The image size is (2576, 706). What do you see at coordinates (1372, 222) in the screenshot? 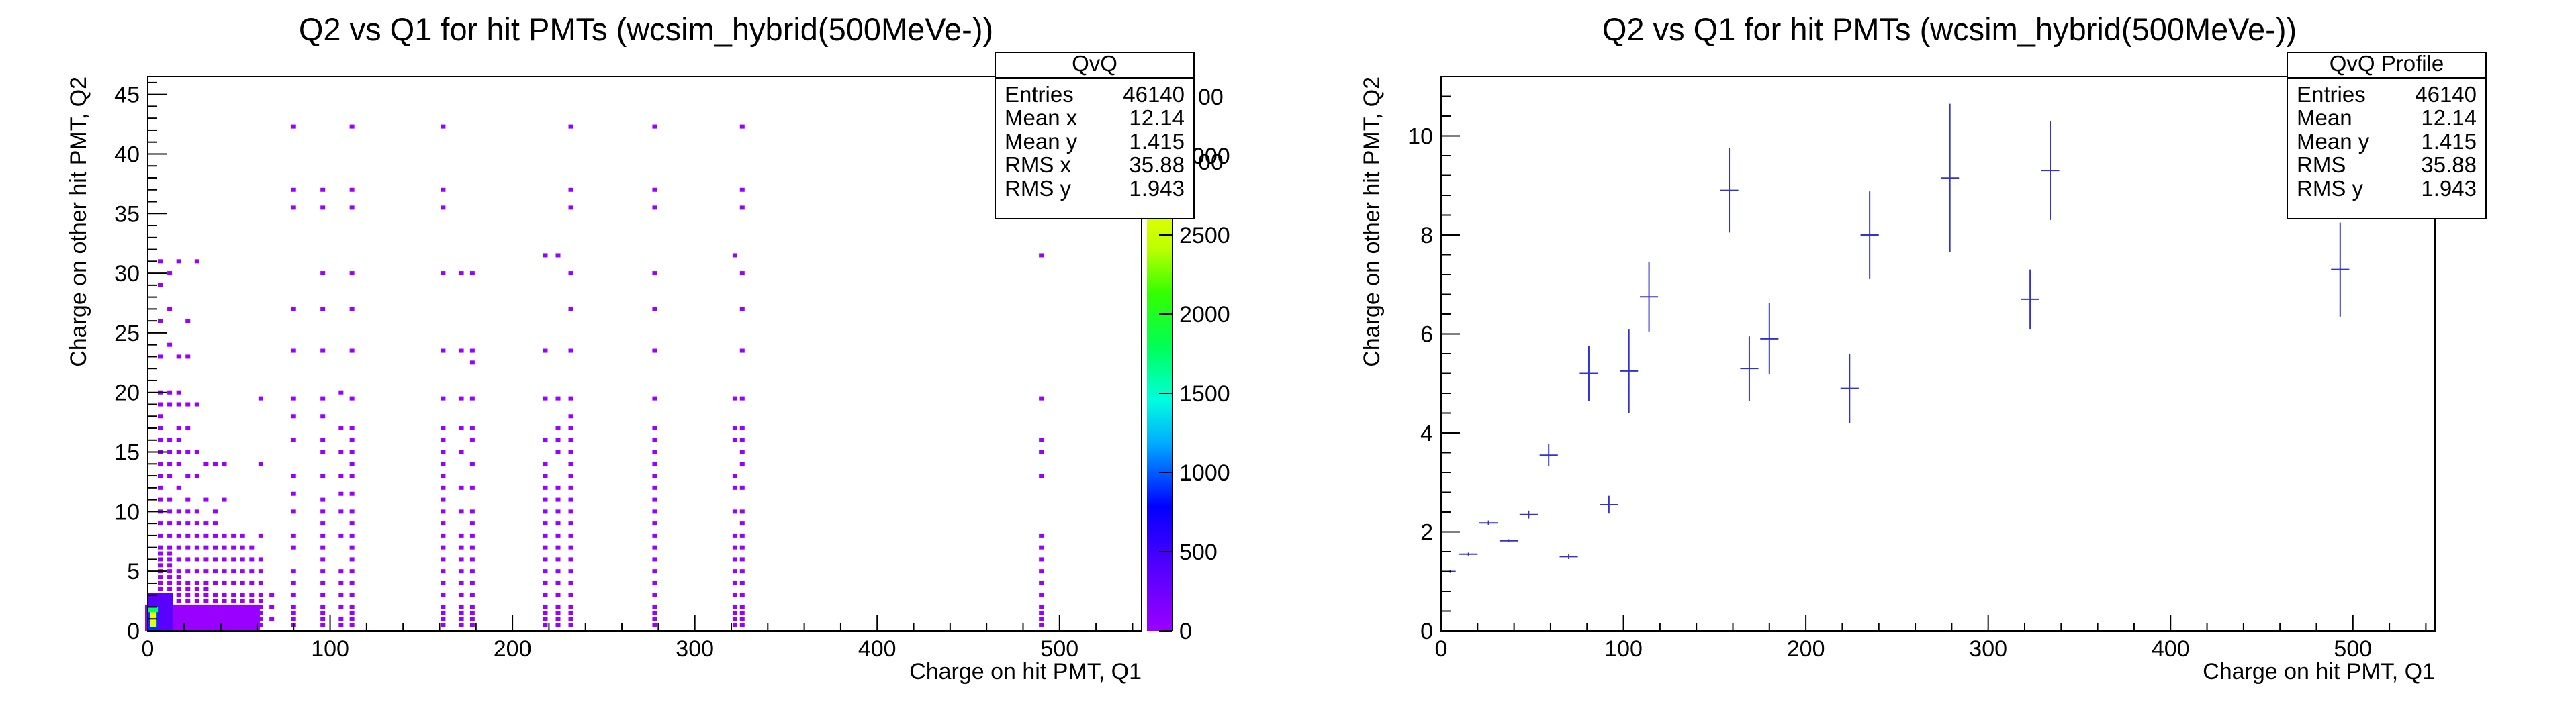
I see `profile-y-axis-title: Charge on other hit PMT, Q2` at bounding box center [1372, 222].